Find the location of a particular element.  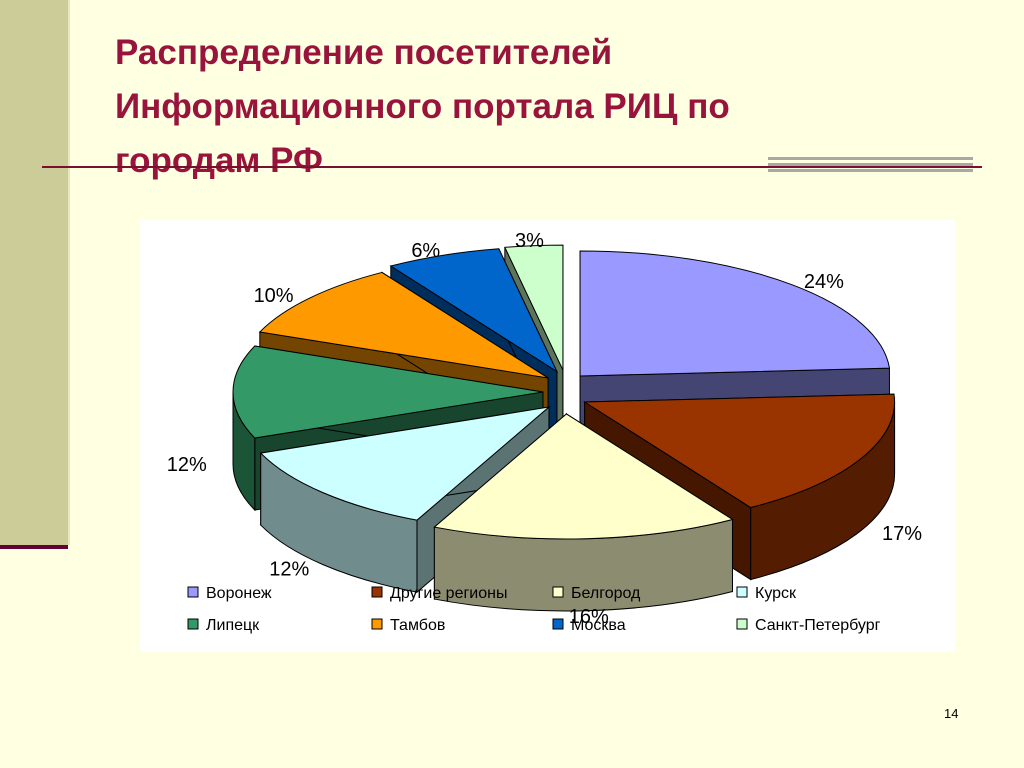

pie-label-6: 6% is located at coordinates (425, 251).